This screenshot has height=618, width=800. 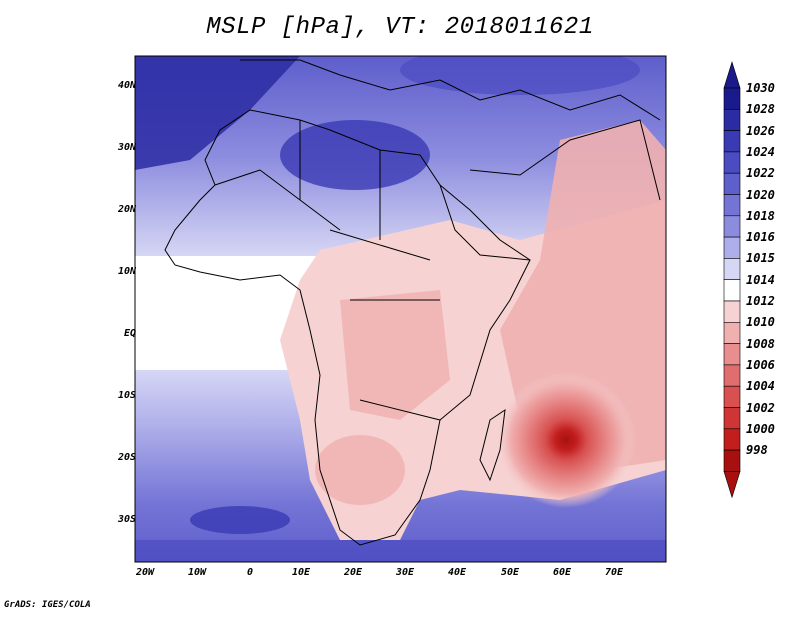 I want to click on colorbar-level-label: 1004, so click(x=760, y=386).